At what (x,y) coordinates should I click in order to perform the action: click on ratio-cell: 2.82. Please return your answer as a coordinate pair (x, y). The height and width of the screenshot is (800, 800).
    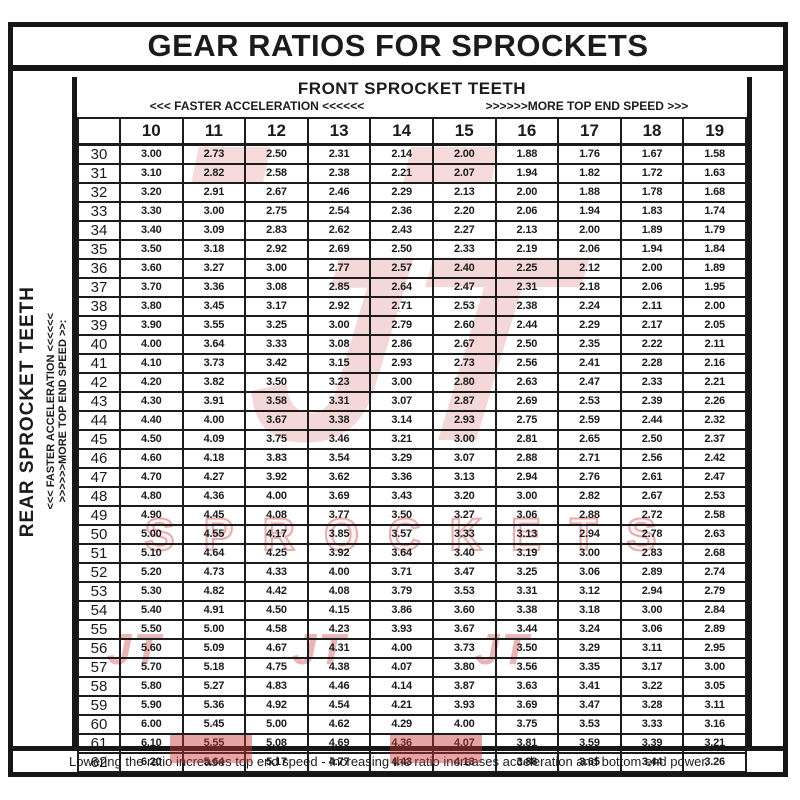
    Looking at the image, I should click on (214, 173).